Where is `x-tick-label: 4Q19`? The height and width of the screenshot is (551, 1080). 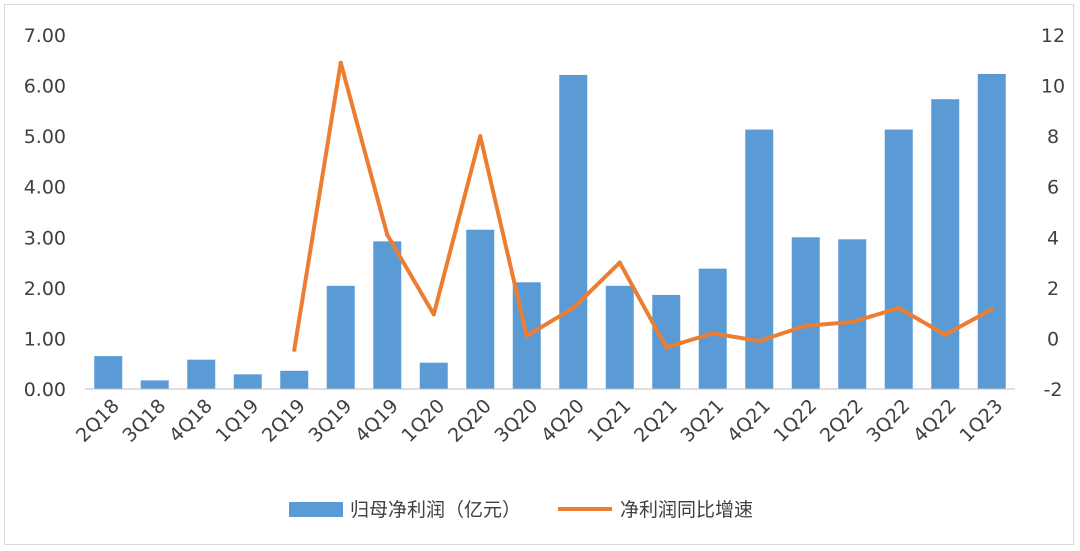 x-tick-label: 4Q19 is located at coordinates (377, 421).